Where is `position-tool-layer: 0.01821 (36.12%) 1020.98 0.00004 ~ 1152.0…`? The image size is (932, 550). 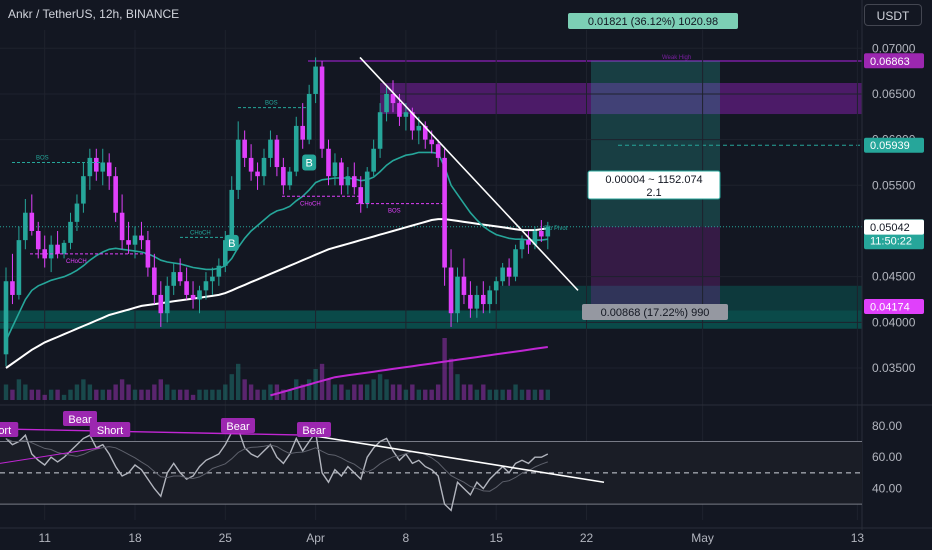
position-tool-layer: 0.01821 (36.12%) 1020.98 0.00004 ~ 1152.0… is located at coordinates (653, 166).